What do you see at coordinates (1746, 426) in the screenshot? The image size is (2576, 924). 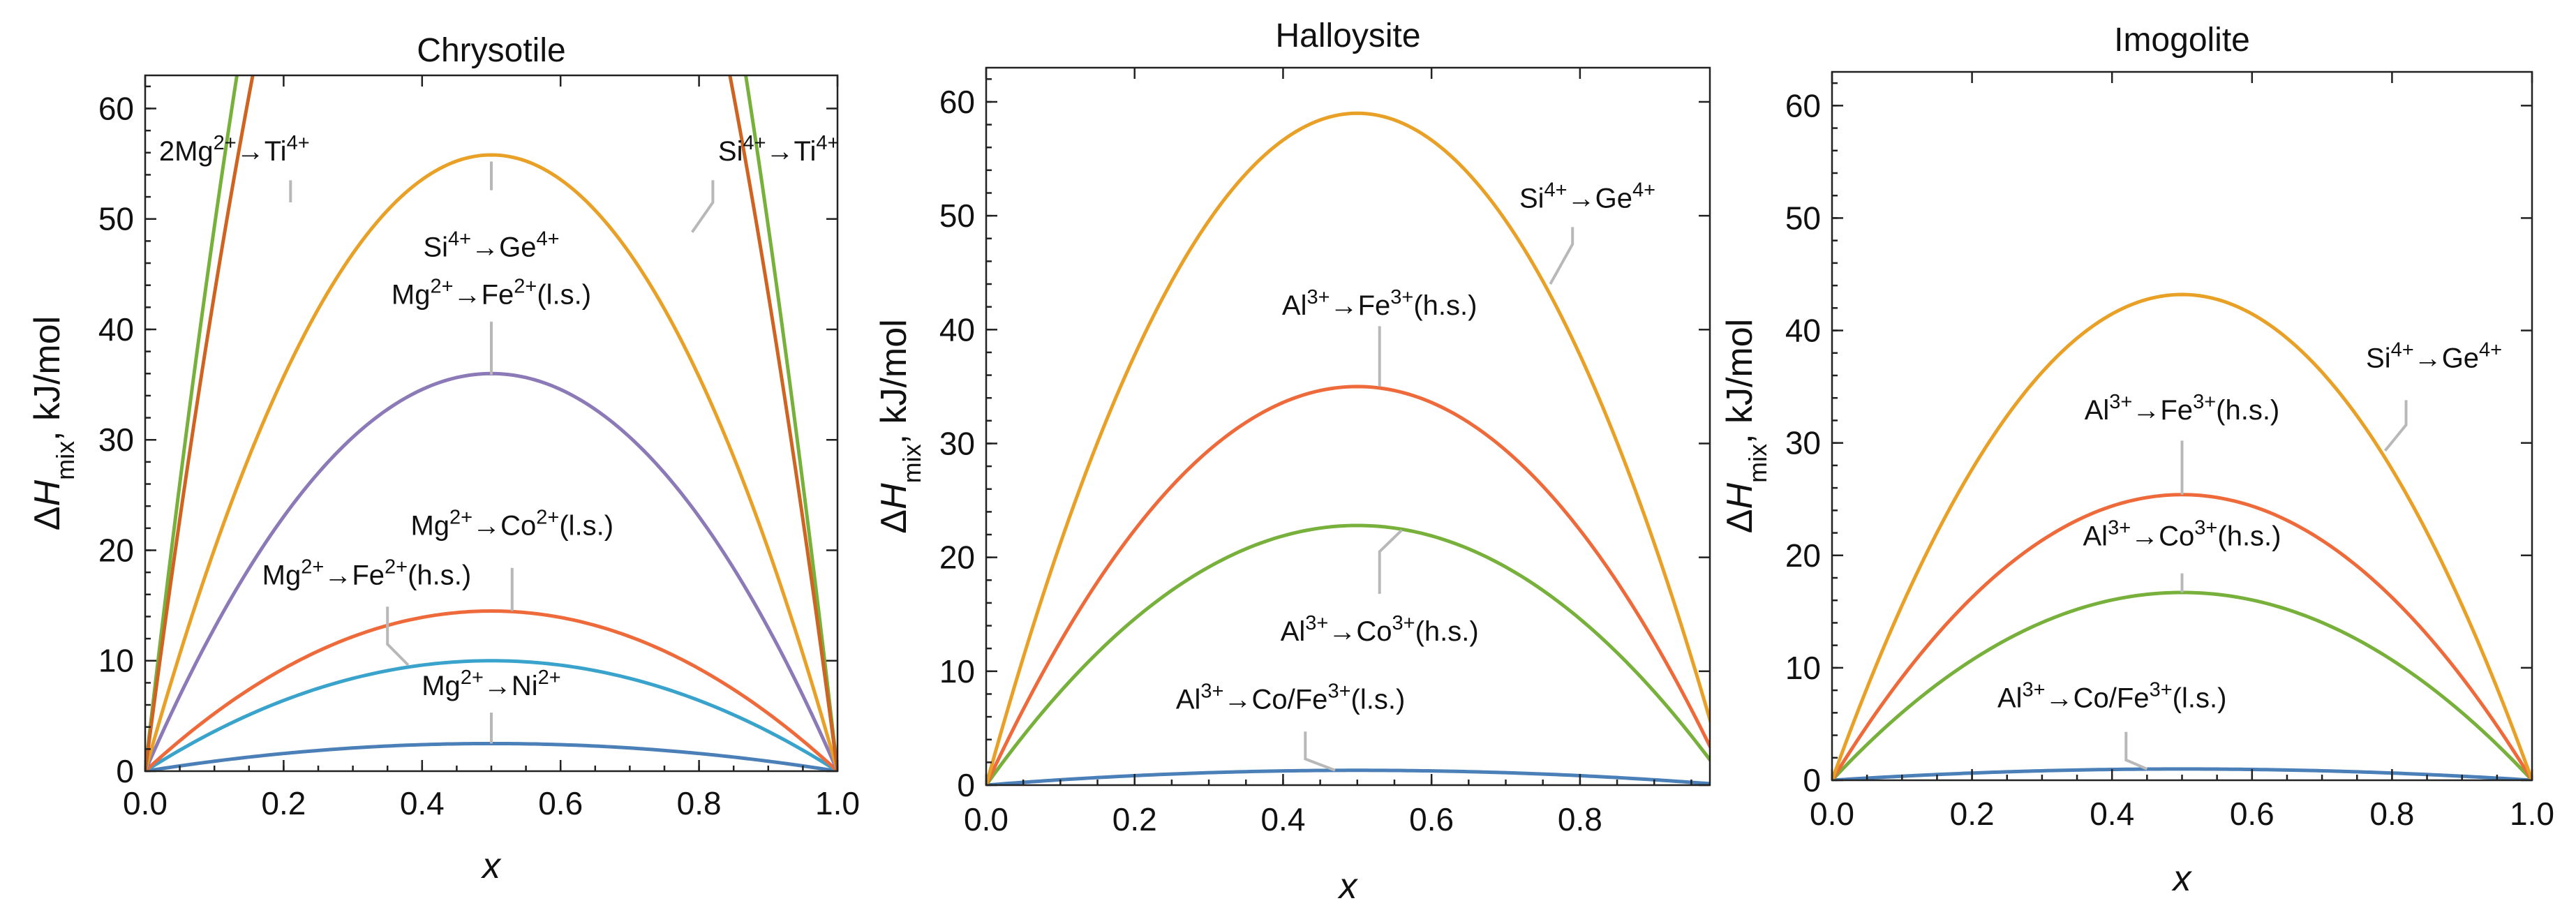 I see `imogolite-y-axis-label: ΔHmix, kJ/mol` at bounding box center [1746, 426].